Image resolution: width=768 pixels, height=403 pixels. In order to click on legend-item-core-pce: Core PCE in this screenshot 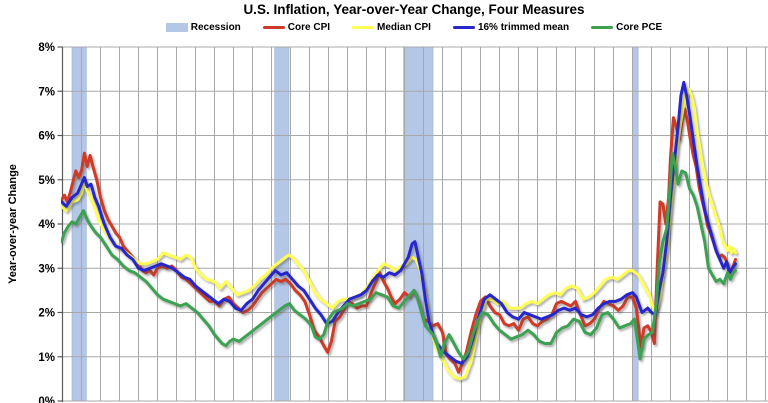, I will do `click(626, 27)`.